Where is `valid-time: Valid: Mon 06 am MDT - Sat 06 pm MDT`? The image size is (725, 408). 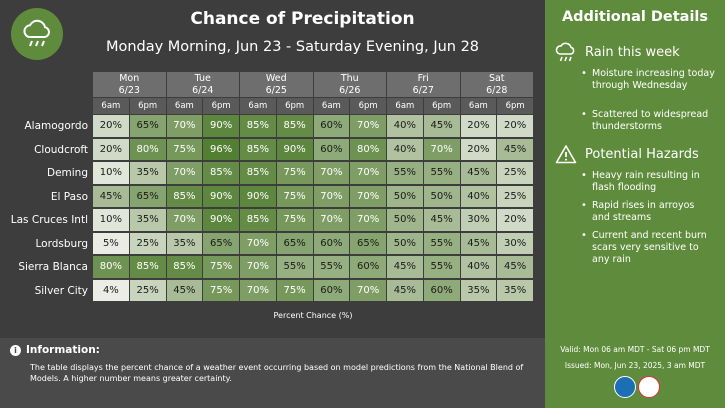
valid-time: Valid: Mon 06 am MDT - Sat 06 pm MDT is located at coordinates (635, 349).